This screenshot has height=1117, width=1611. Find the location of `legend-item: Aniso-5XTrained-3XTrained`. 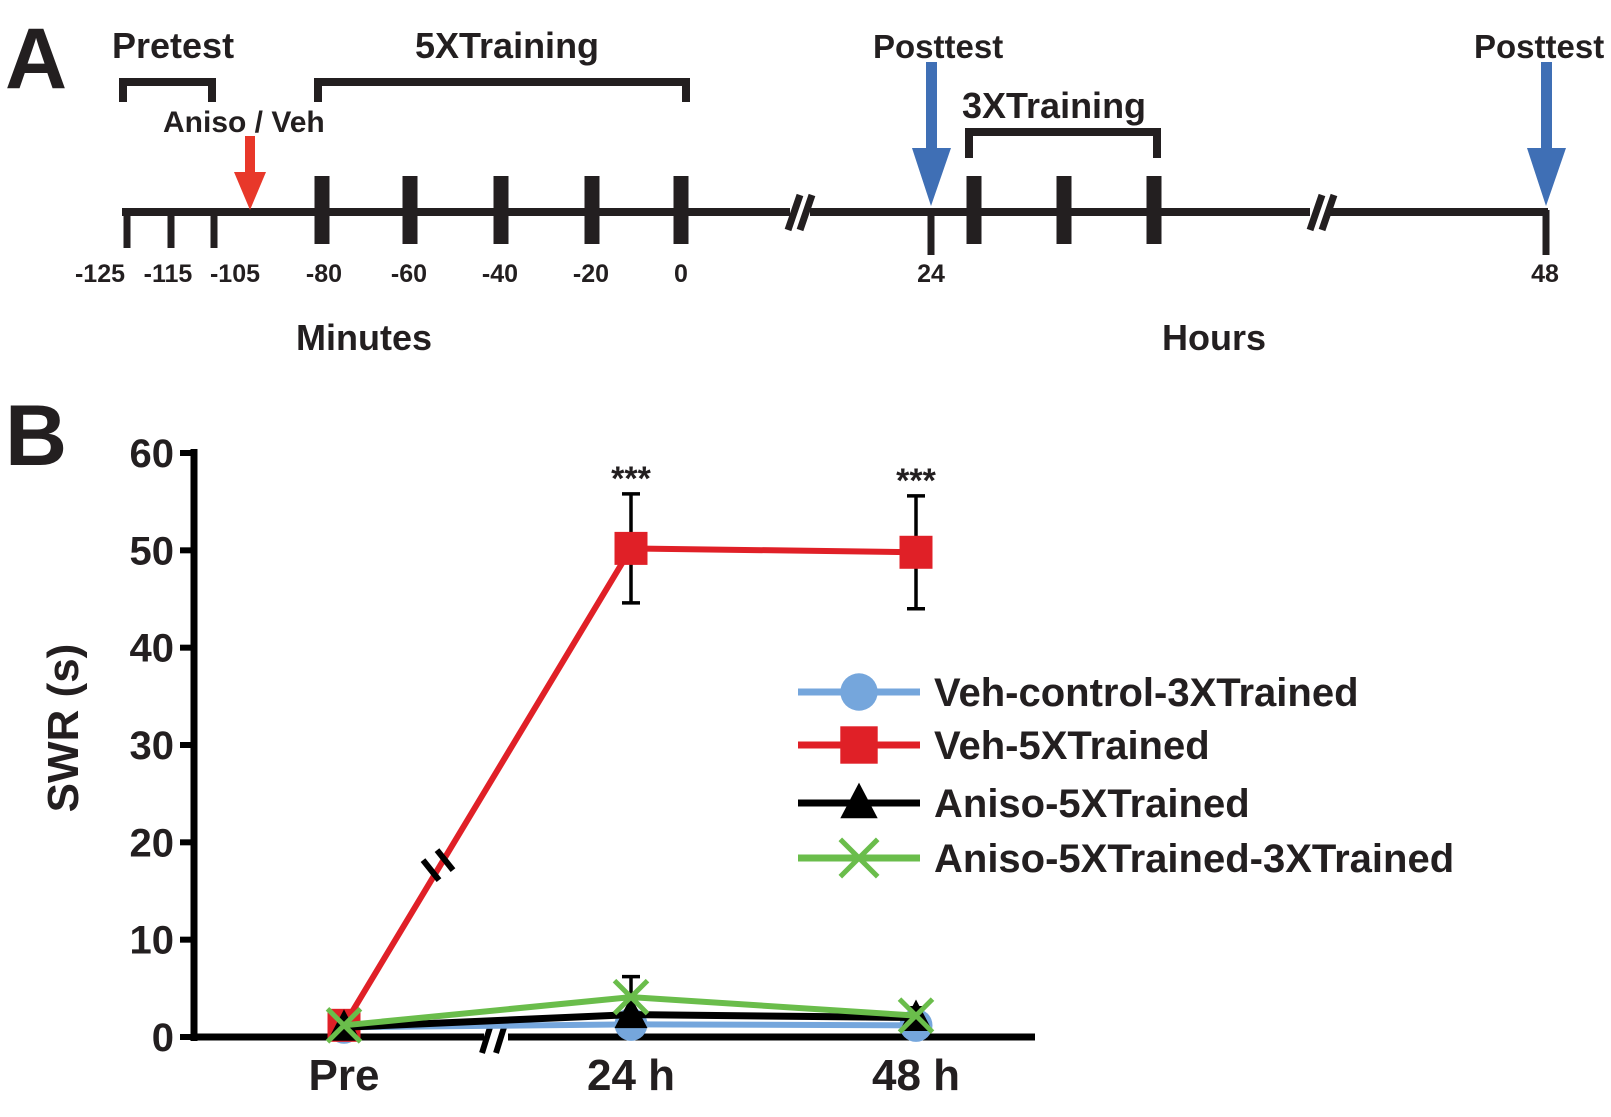

legend-item: Aniso-5XTrained-3XTrained is located at coordinates (1126, 859).